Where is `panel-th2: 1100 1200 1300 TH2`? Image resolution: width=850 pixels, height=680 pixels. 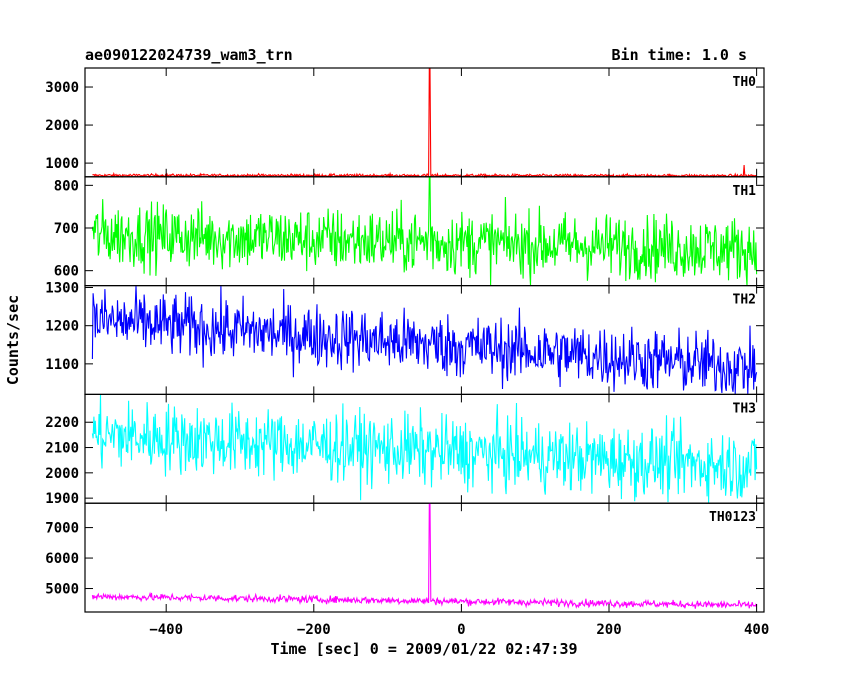
panel-th2: 1100 1200 1300 TH2 is located at coordinates (405, 338).